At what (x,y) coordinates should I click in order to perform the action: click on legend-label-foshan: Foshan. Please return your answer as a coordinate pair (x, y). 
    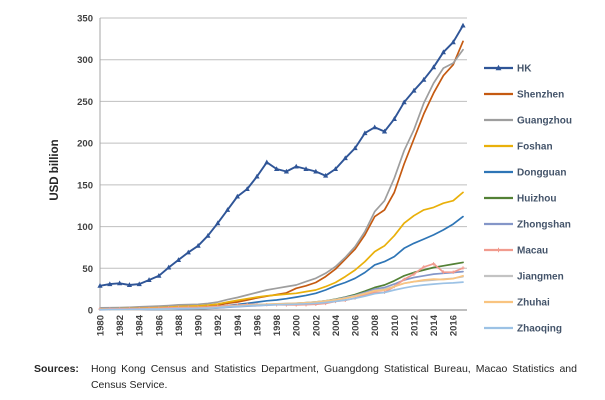
    Looking at the image, I should click on (535, 147).